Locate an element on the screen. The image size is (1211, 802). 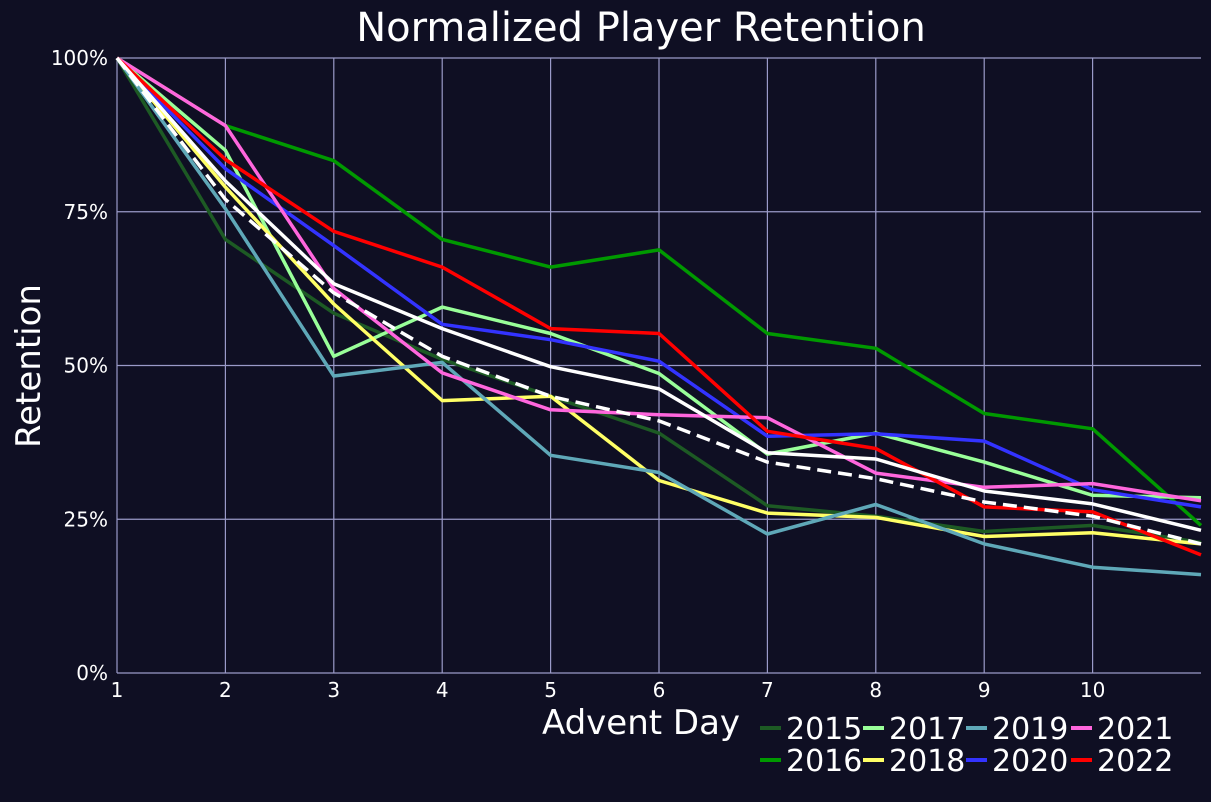
chart-title: Normalized Player Retention is located at coordinates (641, 28).